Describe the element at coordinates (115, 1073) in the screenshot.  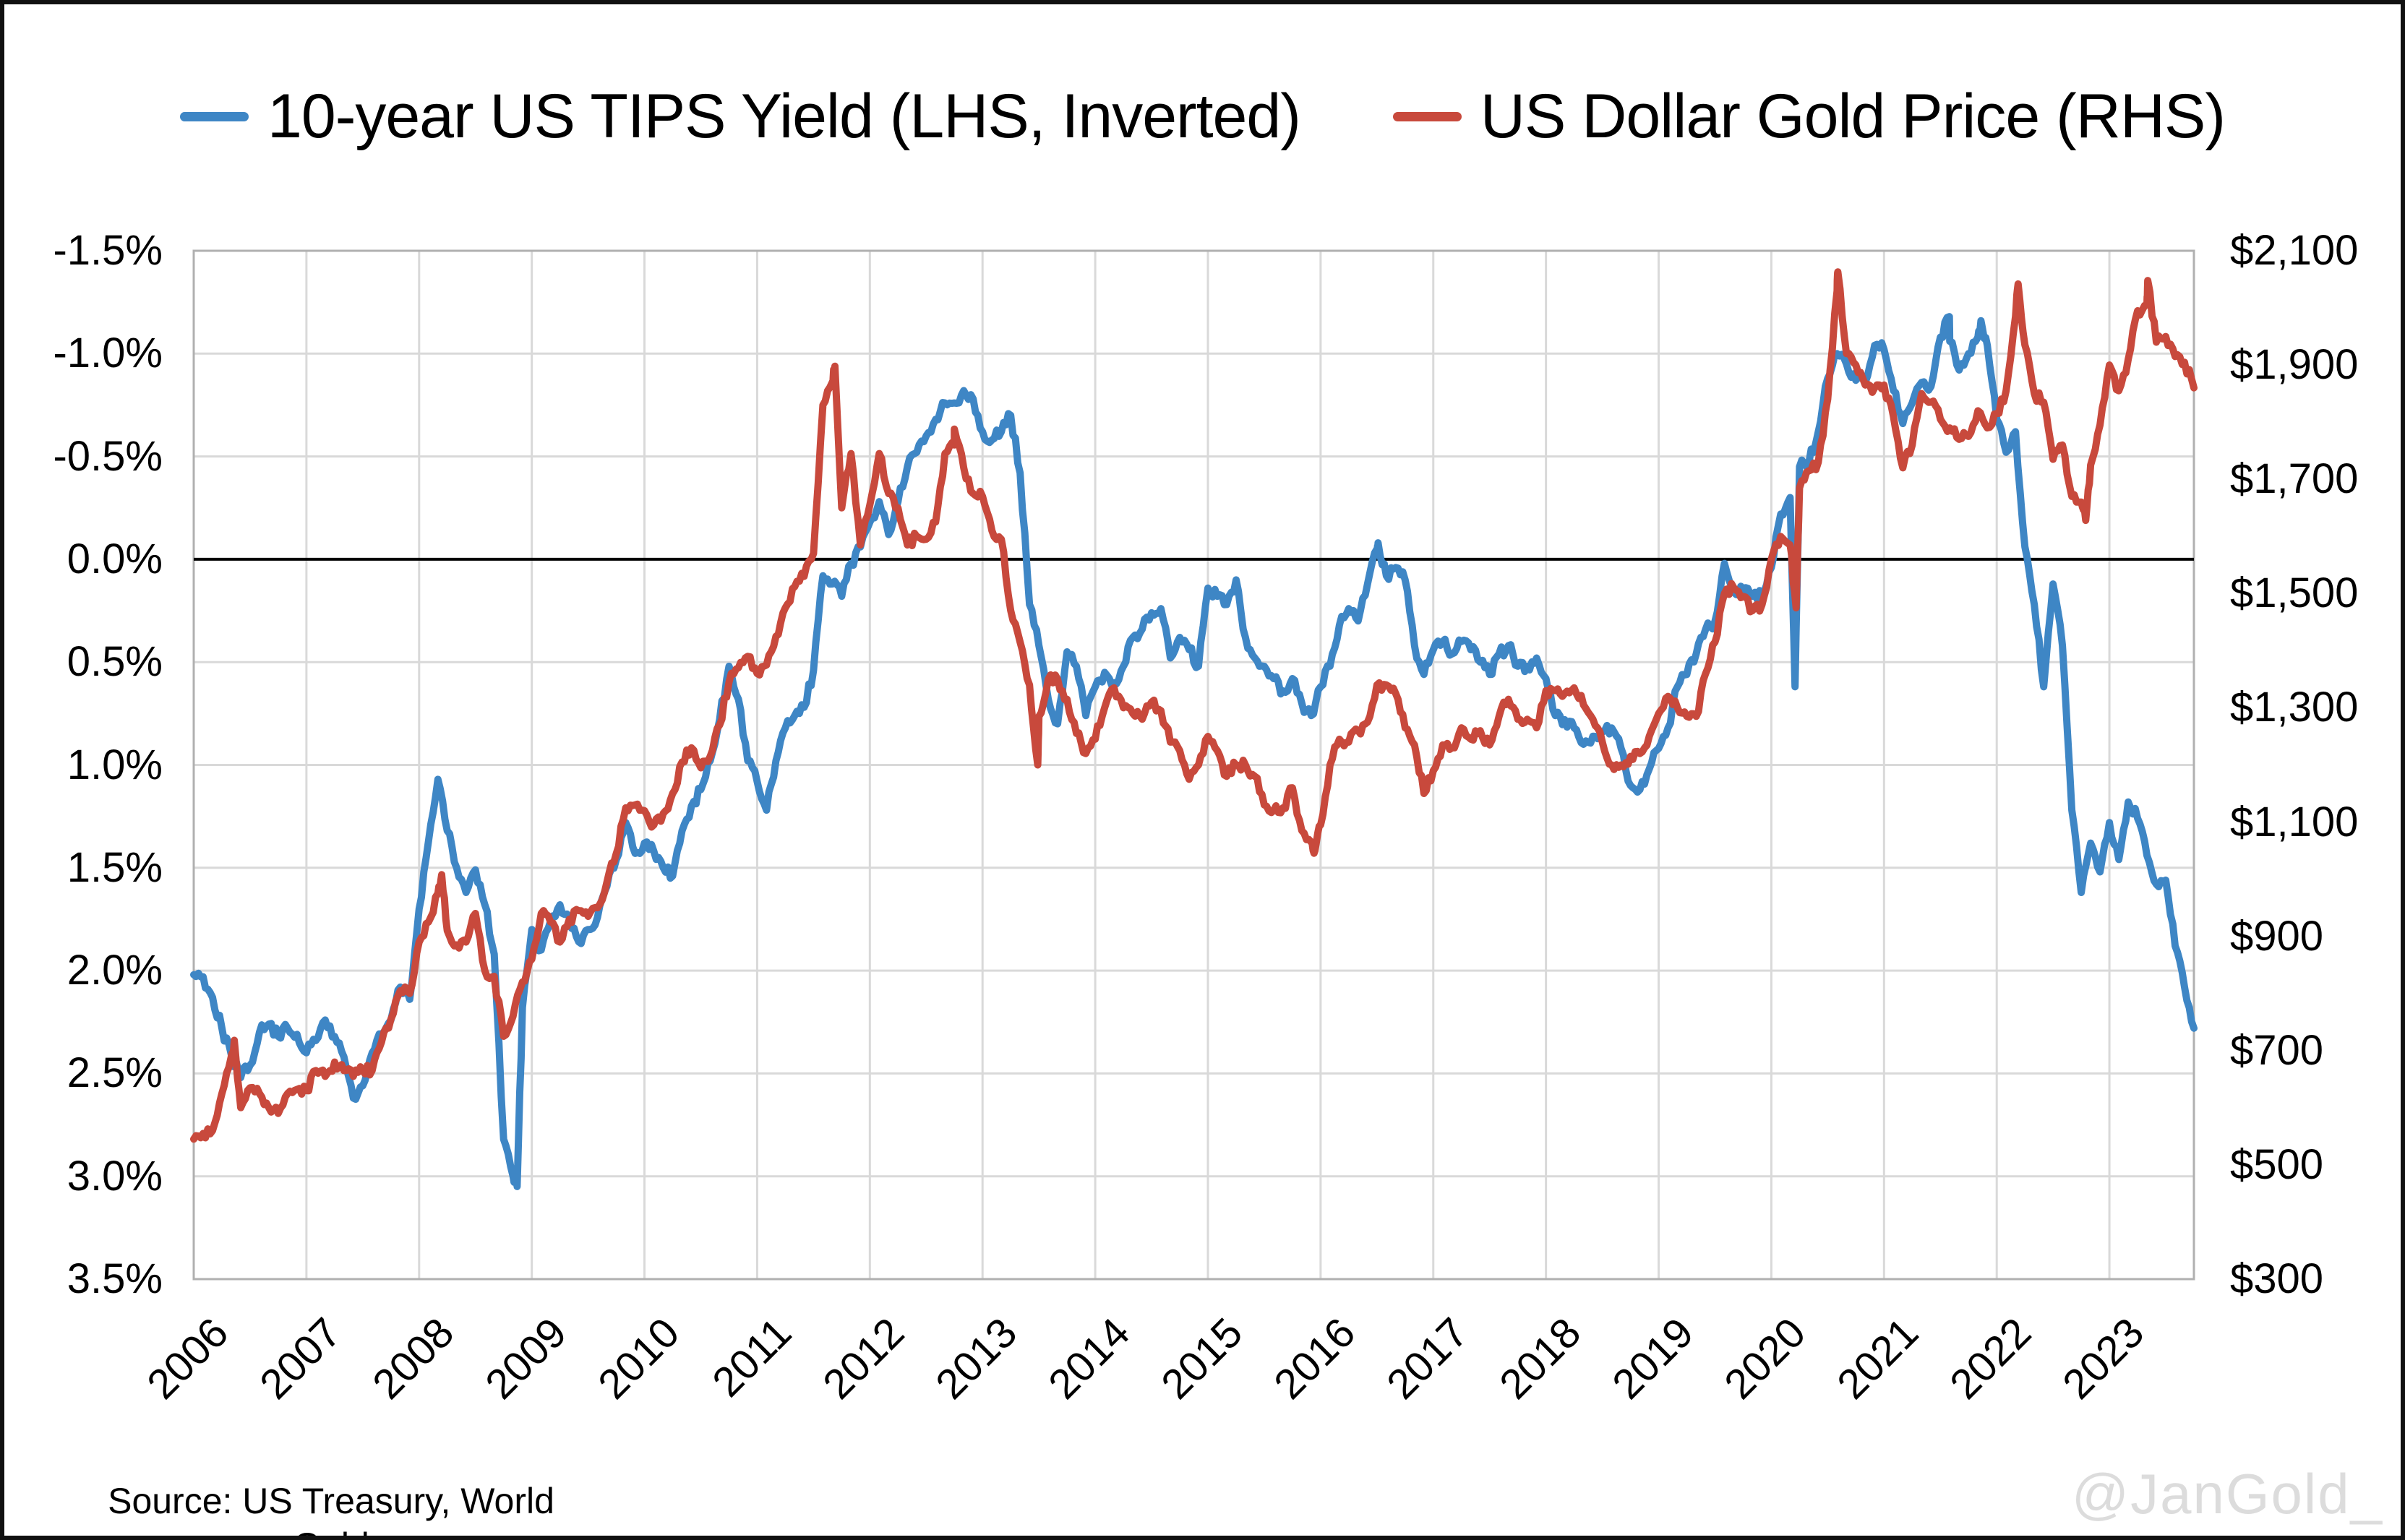
I see `left-axis-tick-label: 2.5%` at that location.